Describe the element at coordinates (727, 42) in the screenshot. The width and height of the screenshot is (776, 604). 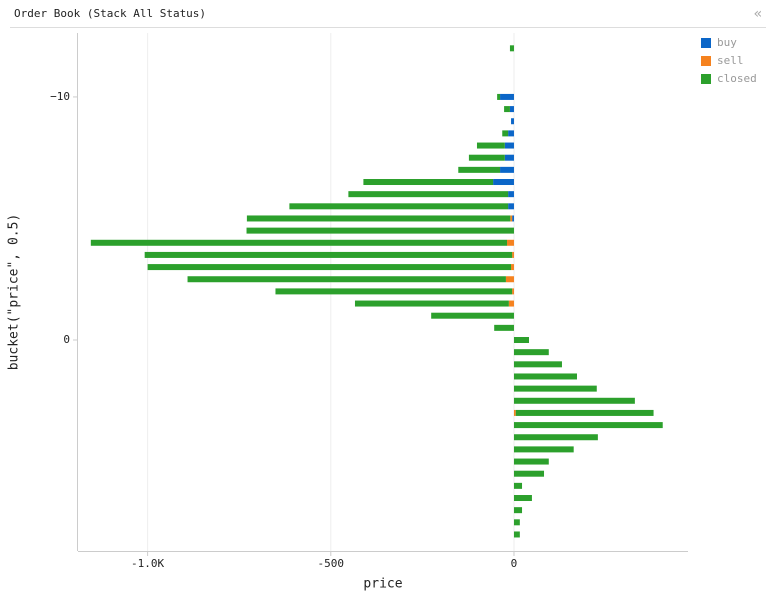
I see `legend-label: buy` at that location.